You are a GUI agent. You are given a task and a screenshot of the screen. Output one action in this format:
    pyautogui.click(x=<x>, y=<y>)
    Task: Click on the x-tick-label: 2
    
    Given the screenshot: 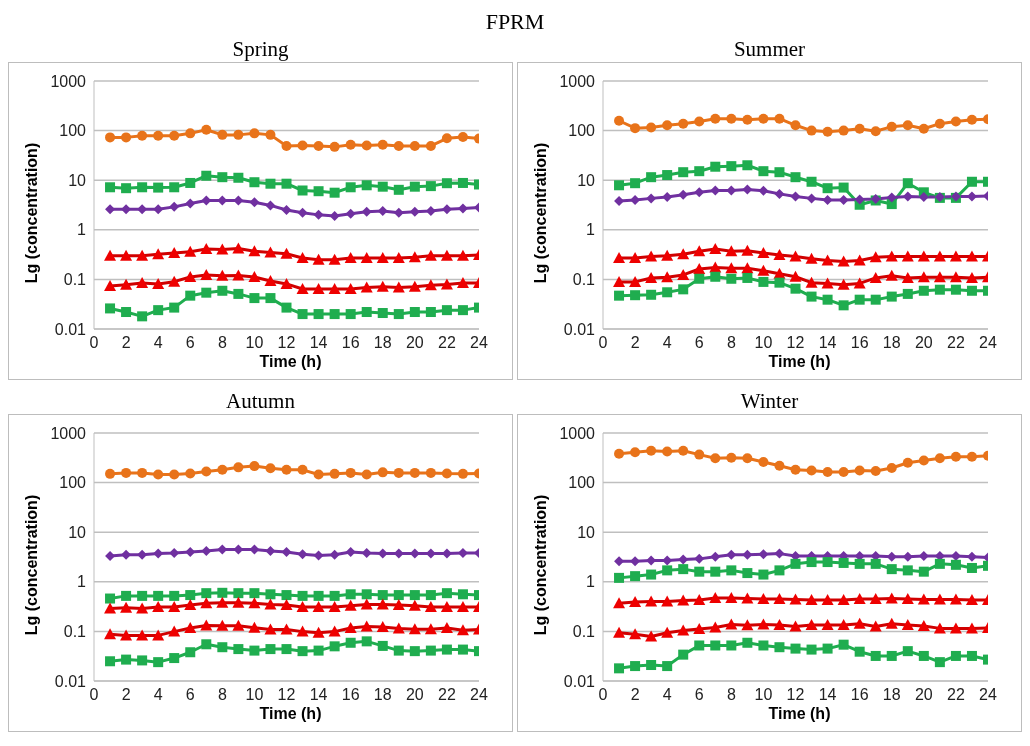 What is the action you would take?
    pyautogui.click(x=635, y=343)
    